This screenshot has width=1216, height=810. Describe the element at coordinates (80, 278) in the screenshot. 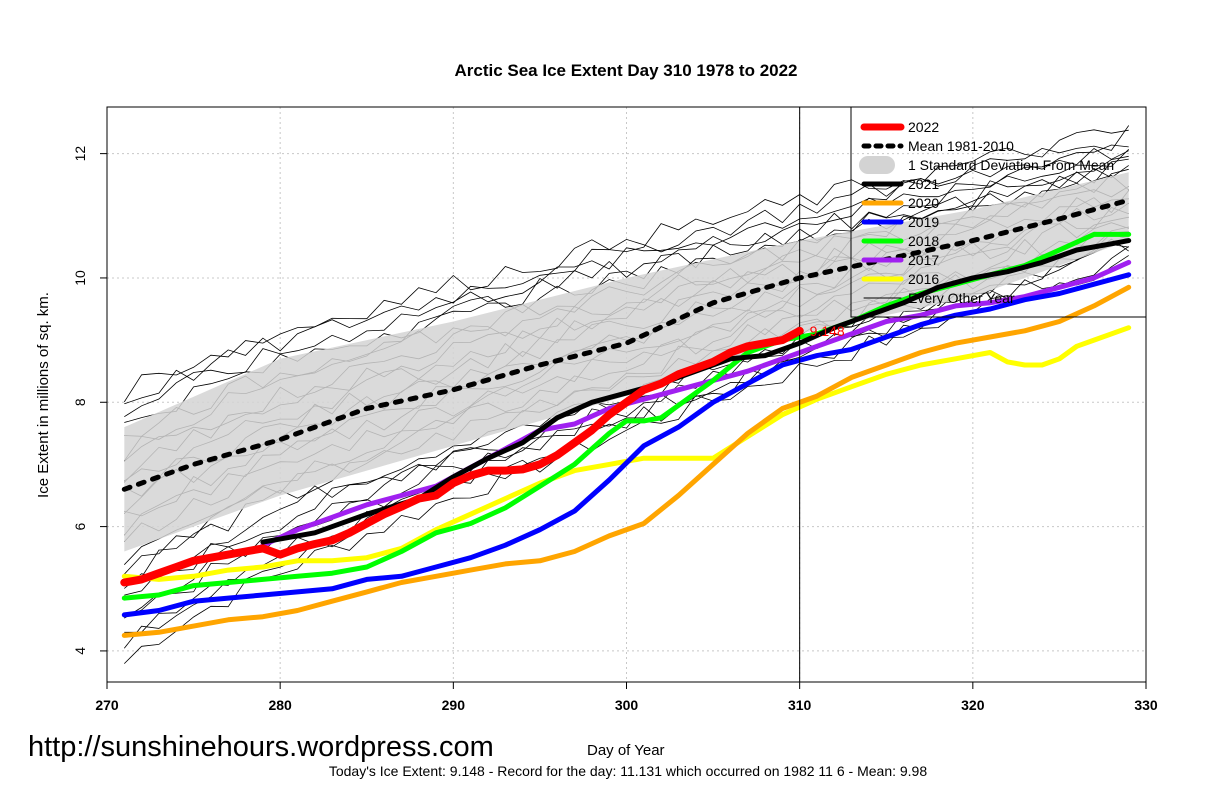

I see `y-tick-label: 10` at that location.